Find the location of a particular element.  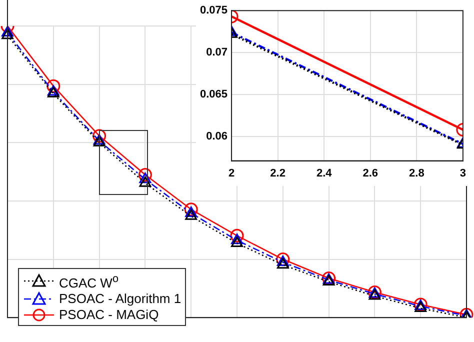

y-tick-label: 0.065 is located at coordinates (214, 94).